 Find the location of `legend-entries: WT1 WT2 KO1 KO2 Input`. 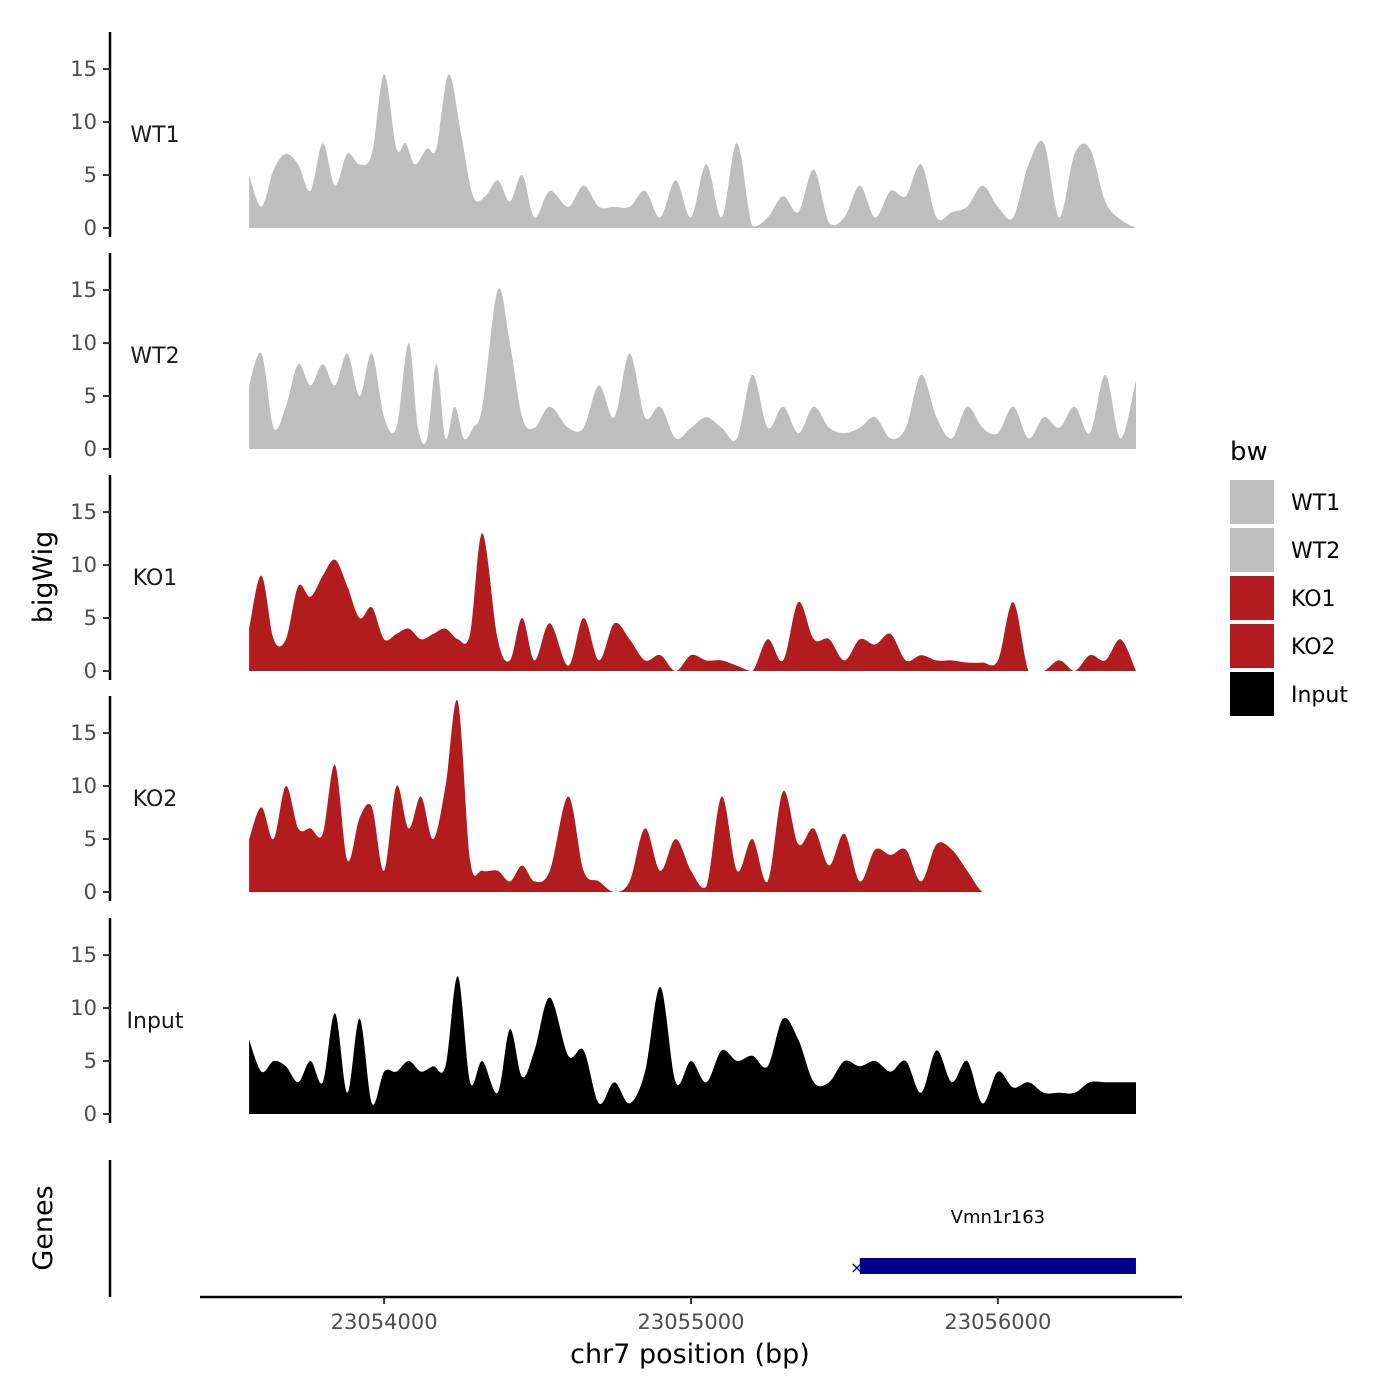

legend-entries: WT1 WT2 KO1 KO2 Input is located at coordinates (1289, 598).